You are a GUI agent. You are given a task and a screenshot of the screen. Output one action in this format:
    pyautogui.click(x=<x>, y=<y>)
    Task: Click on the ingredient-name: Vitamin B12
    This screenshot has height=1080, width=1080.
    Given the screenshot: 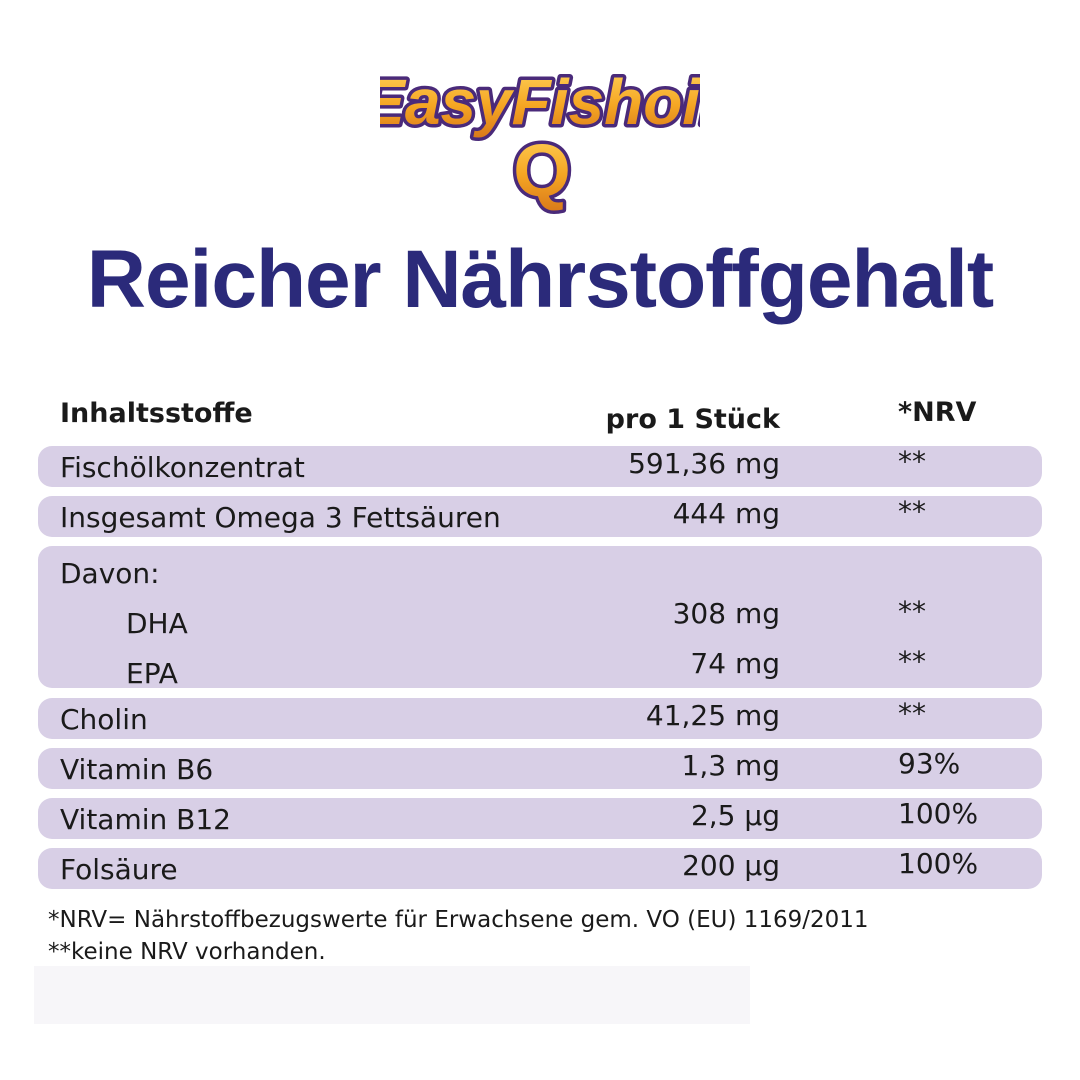 What is the action you would take?
    pyautogui.click(x=145, y=819)
    